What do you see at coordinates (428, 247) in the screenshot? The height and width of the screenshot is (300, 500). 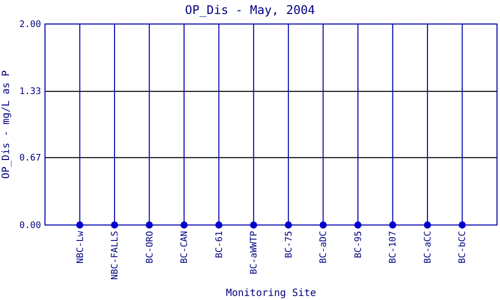 I see `x-tick-label: BC-aCC` at bounding box center [428, 247].